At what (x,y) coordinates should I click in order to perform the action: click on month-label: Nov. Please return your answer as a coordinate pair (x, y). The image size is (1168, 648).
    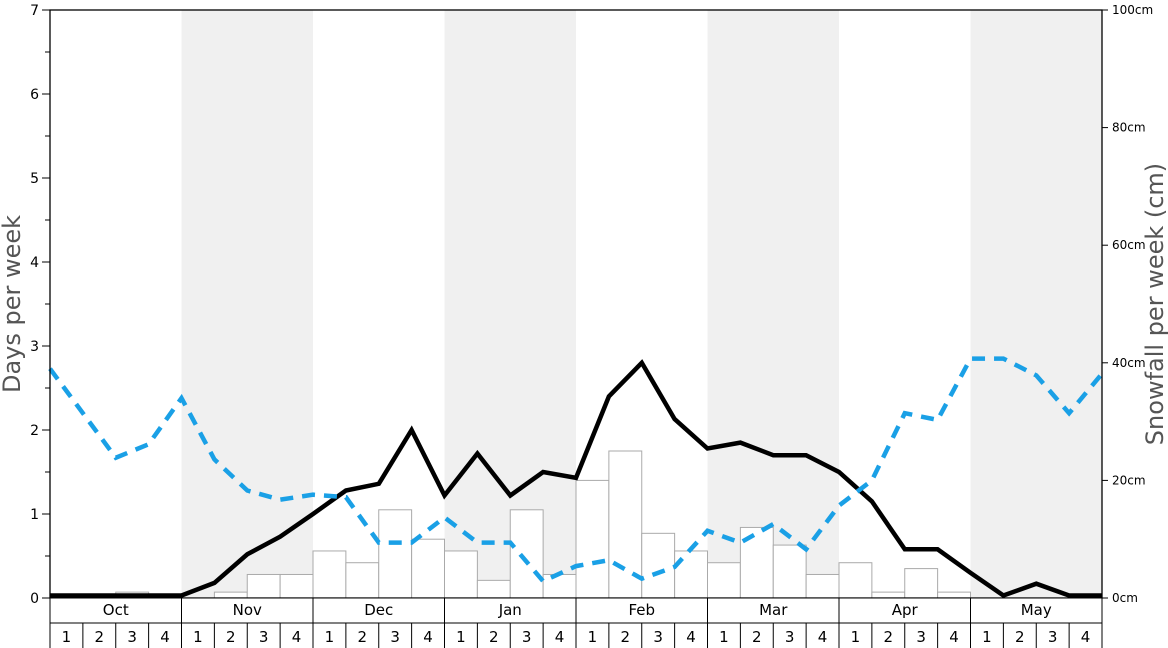
    Looking at the image, I should click on (247, 610).